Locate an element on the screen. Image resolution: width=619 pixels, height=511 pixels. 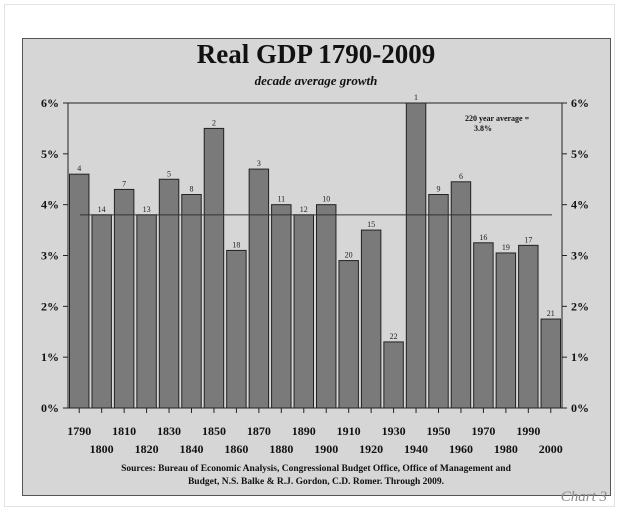
x-tick-label: 1860 is located at coordinates (236, 449).